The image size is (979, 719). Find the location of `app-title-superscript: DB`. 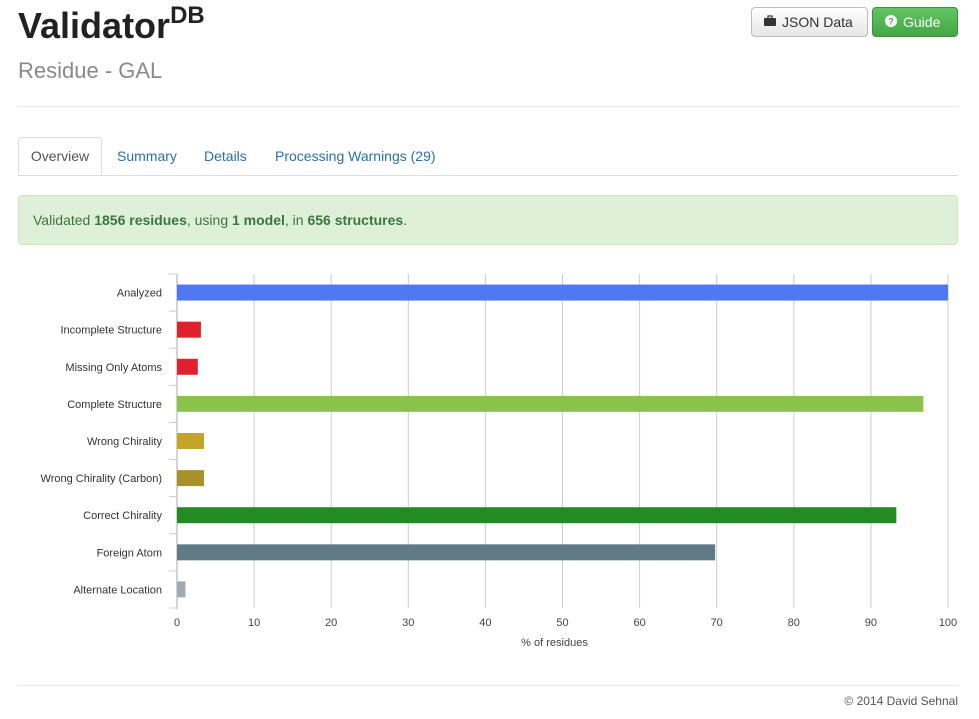

app-title-superscript: DB is located at coordinates (187, 15).